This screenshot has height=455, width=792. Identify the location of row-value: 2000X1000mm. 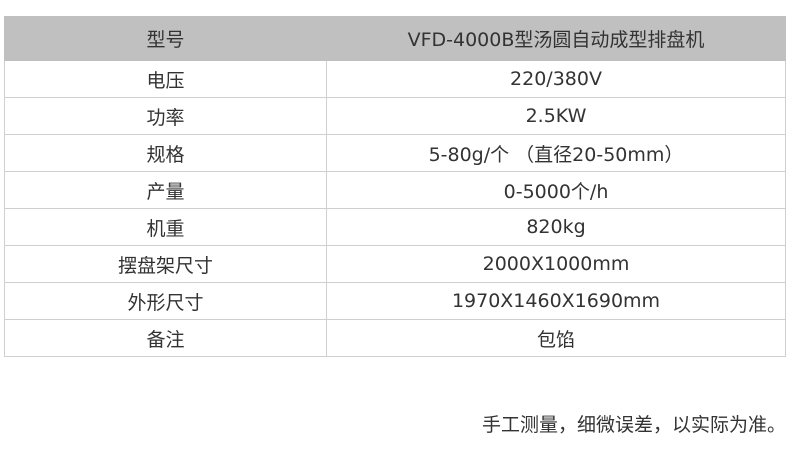
(556, 264).